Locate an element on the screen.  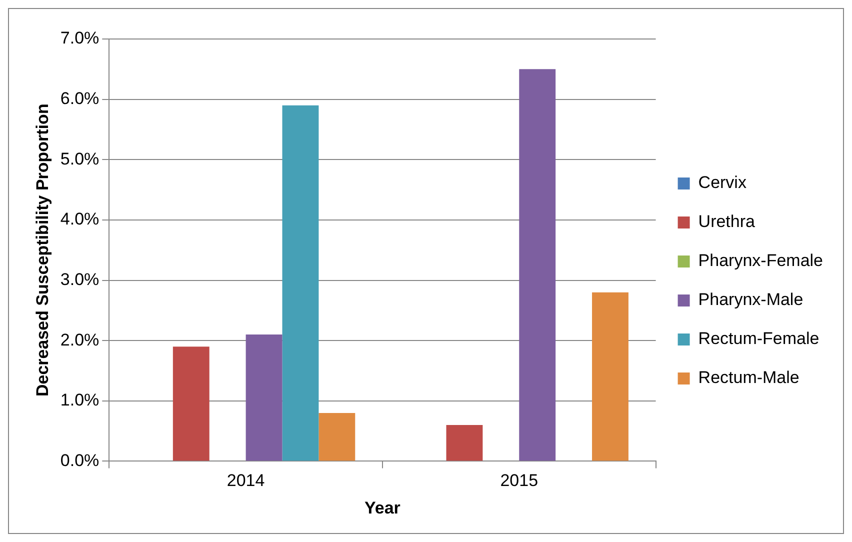
legend-label: Urethra is located at coordinates (727, 222).